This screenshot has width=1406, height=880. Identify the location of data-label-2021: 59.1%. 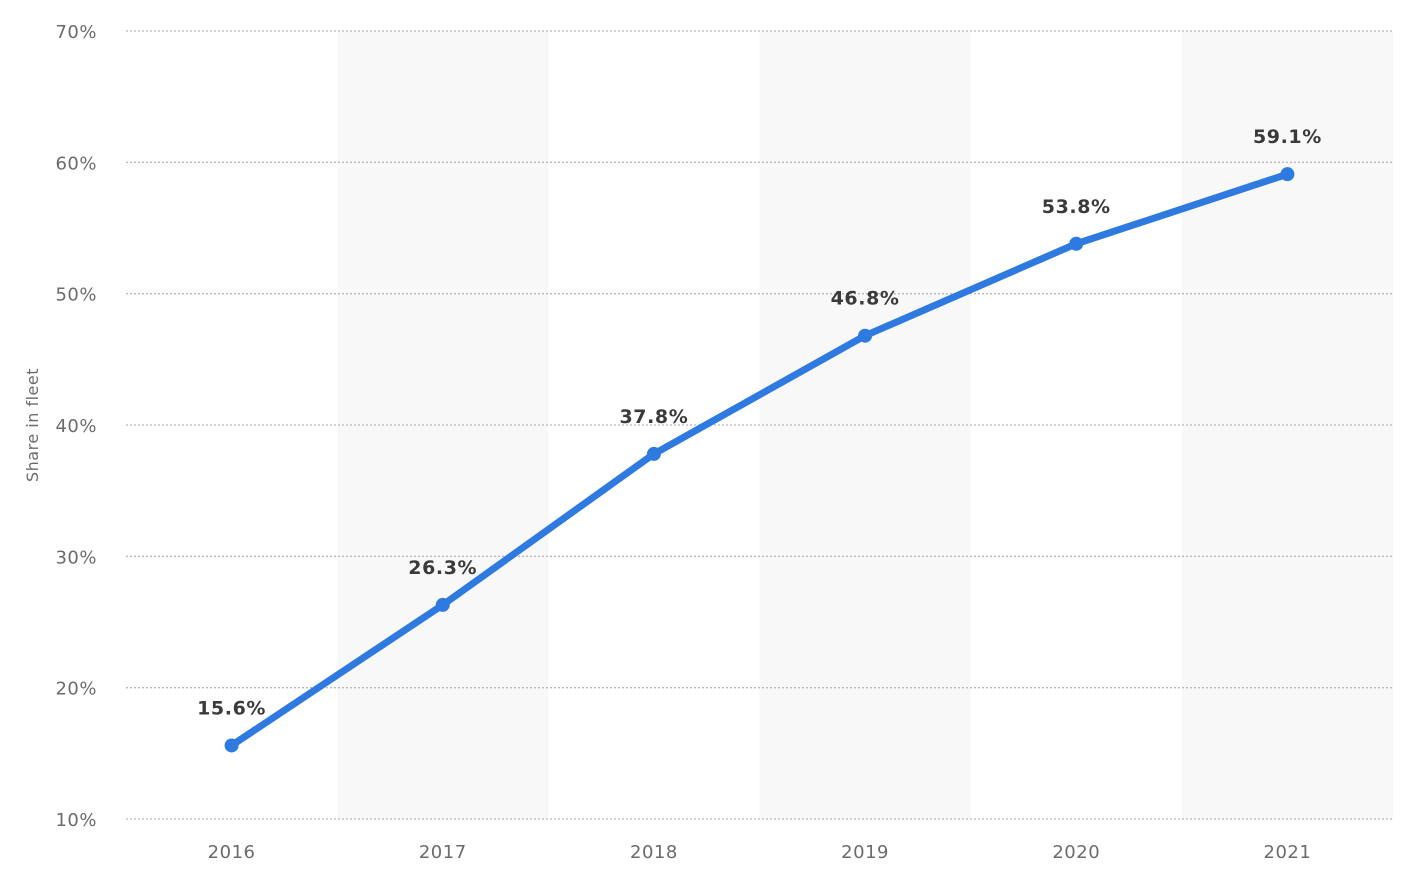
(1287, 137).